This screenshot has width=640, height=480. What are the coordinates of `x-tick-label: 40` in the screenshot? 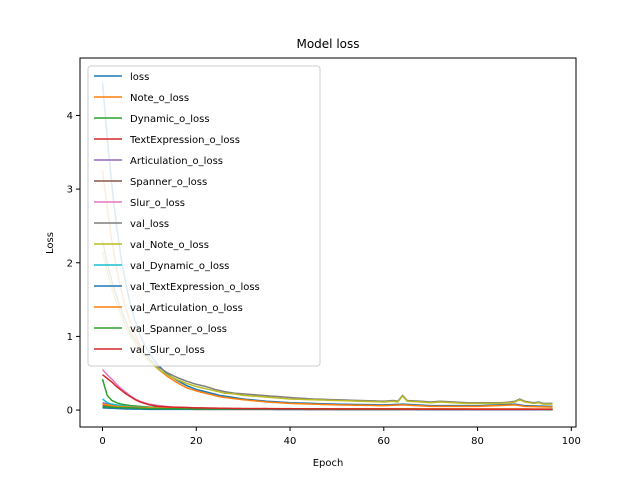 It's located at (290, 441).